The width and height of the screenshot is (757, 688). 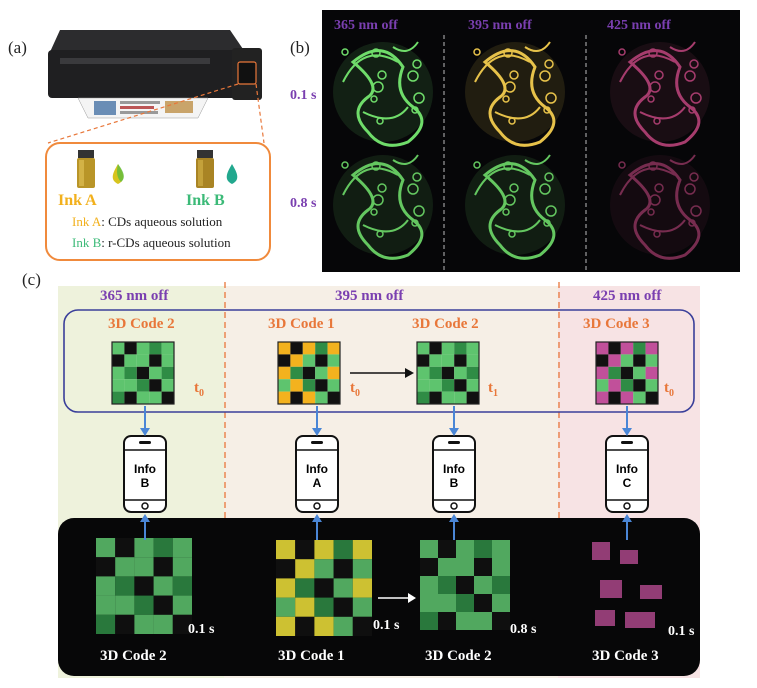 I want to click on b-row-01: 0.1 s, so click(x=303, y=95).